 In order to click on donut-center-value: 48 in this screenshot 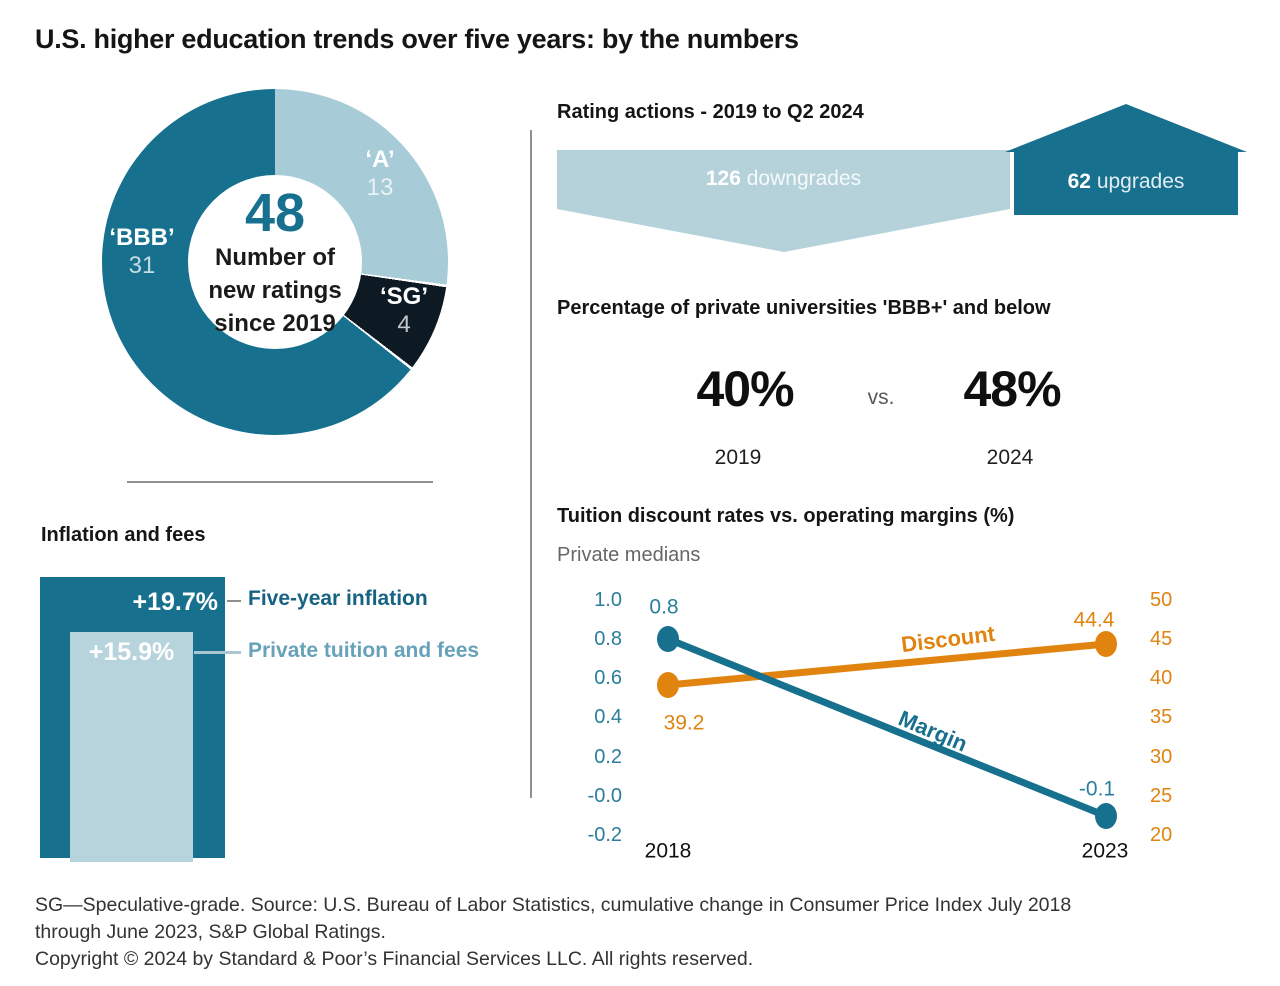, I will do `click(275, 212)`.